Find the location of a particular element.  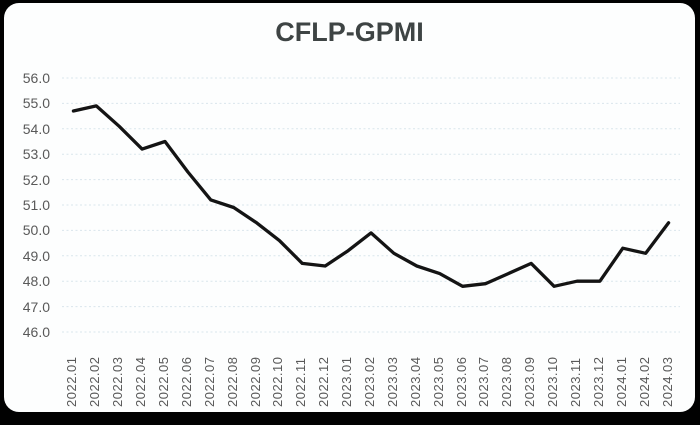

x-axis-tick-label: 2022.05 is located at coordinates (163, 382).